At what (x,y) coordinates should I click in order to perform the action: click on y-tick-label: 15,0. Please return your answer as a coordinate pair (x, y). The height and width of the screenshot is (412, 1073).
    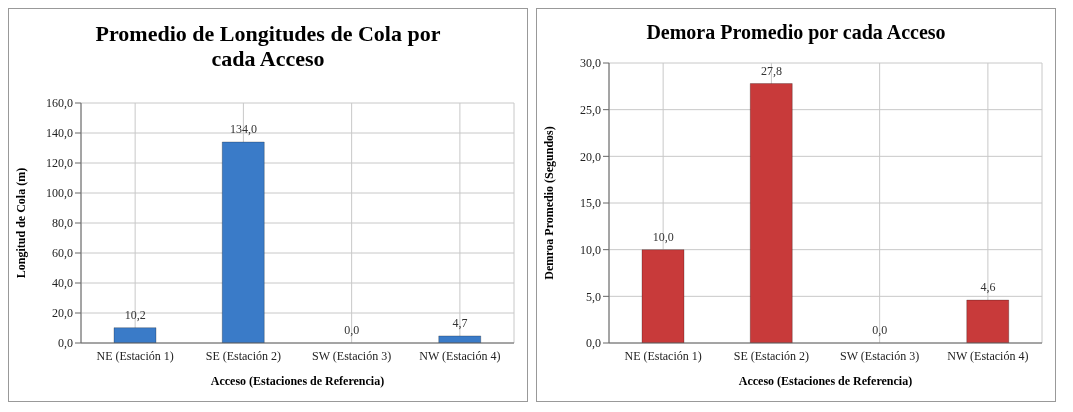
    Looking at the image, I should click on (590, 203).